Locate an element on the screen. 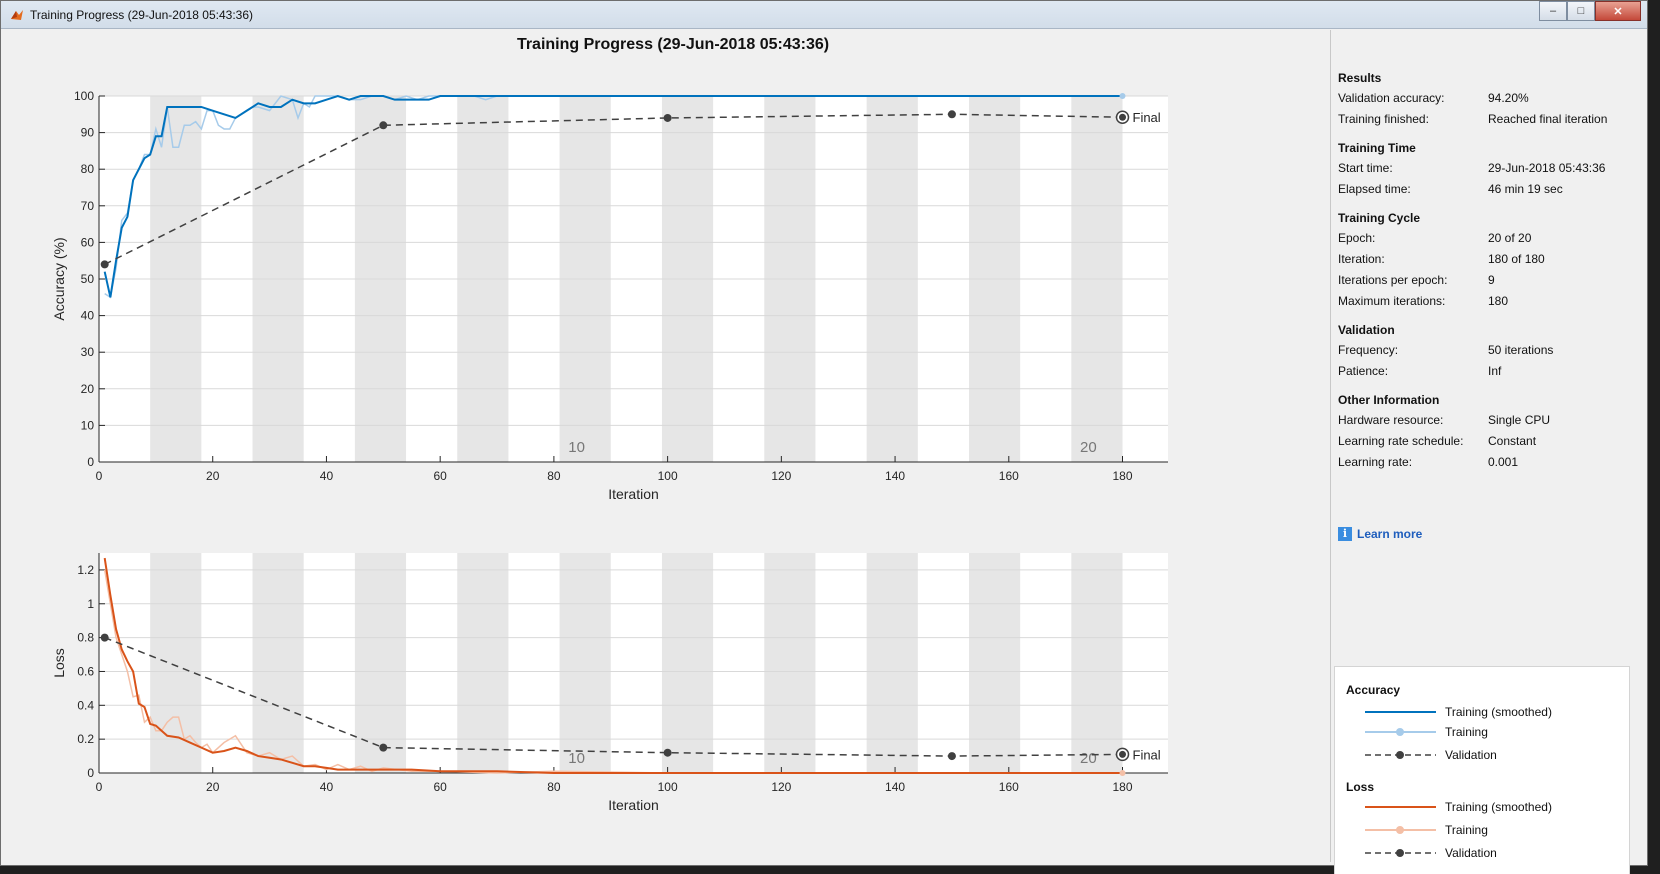  info-section-title: Results is located at coordinates (1360, 78).